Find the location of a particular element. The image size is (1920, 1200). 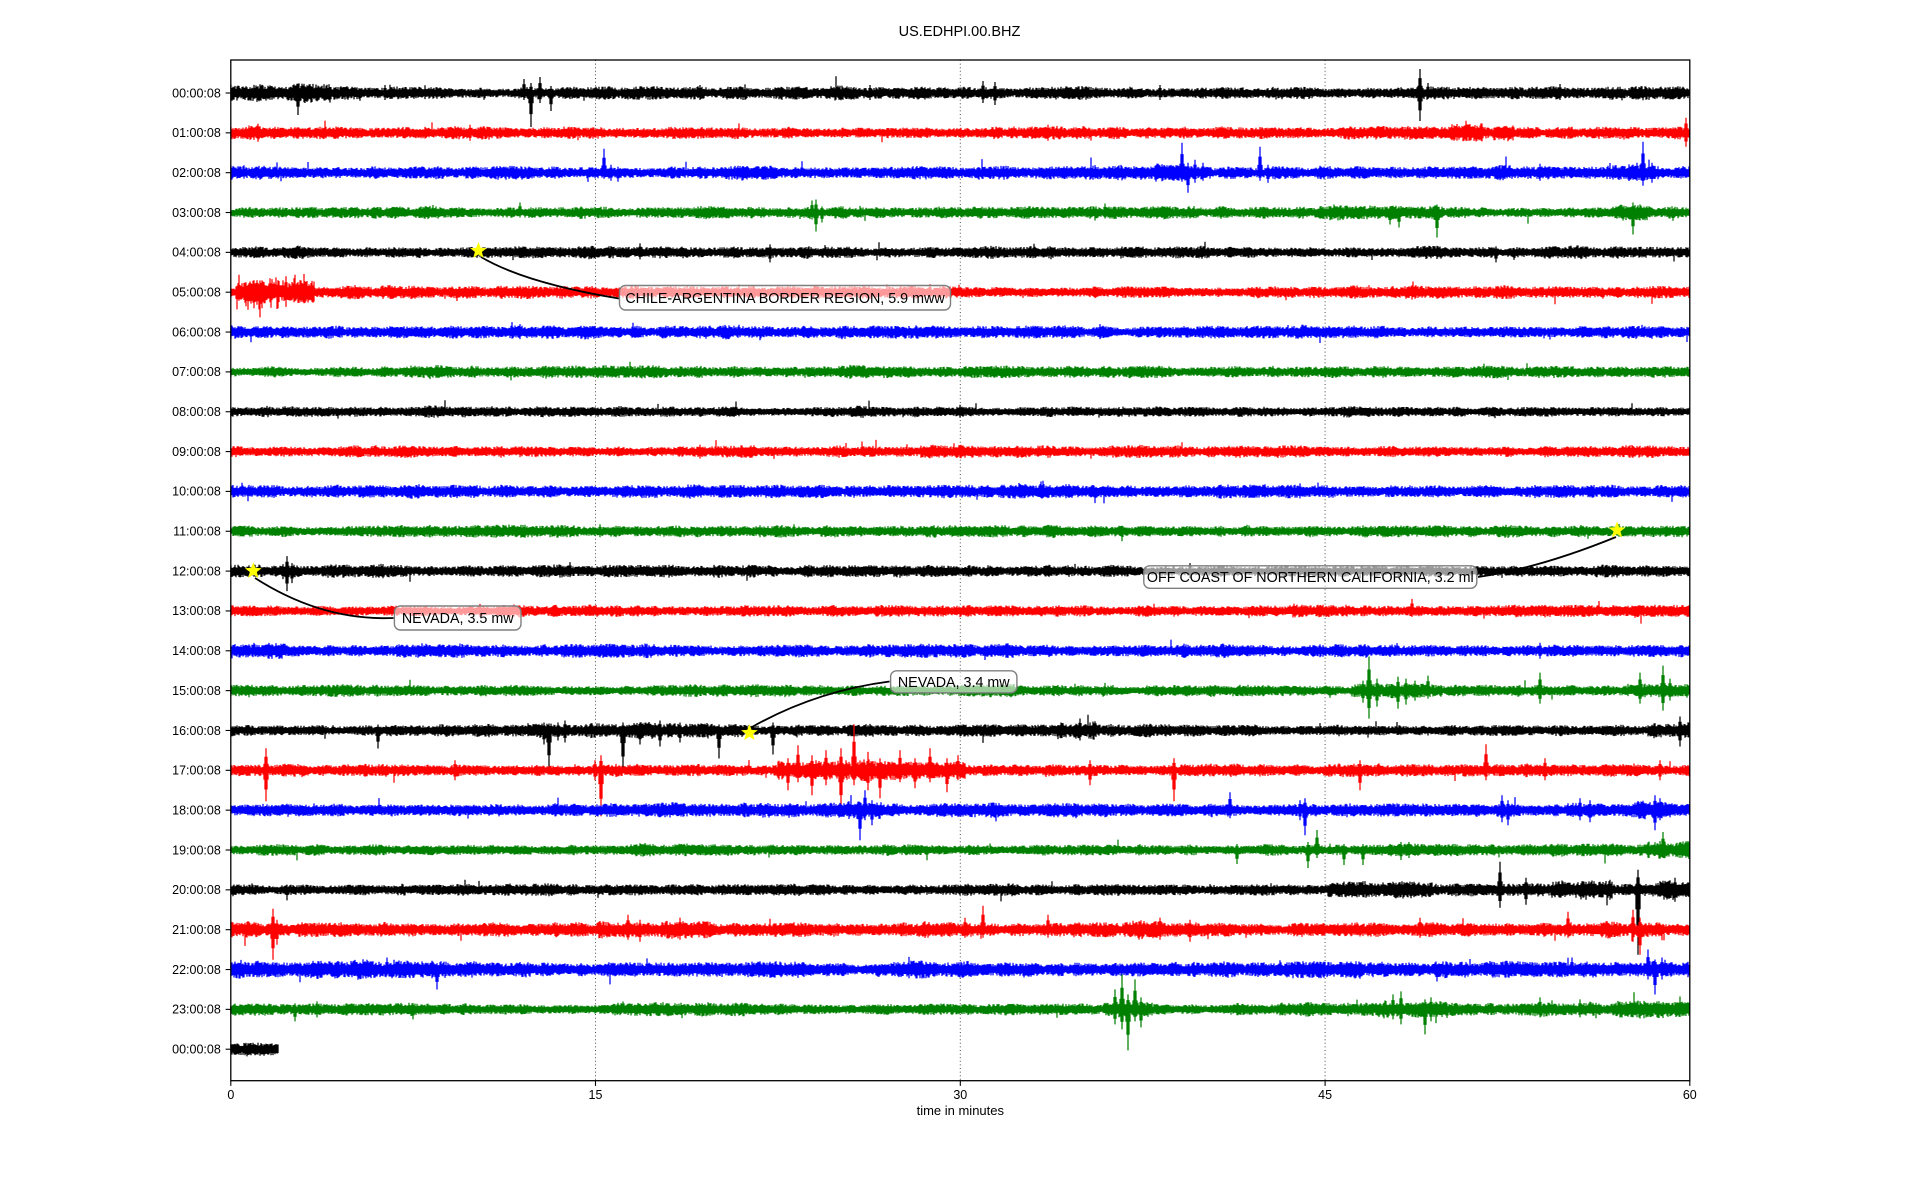

svg-text: 02:00:08 is located at coordinates (196, 173).